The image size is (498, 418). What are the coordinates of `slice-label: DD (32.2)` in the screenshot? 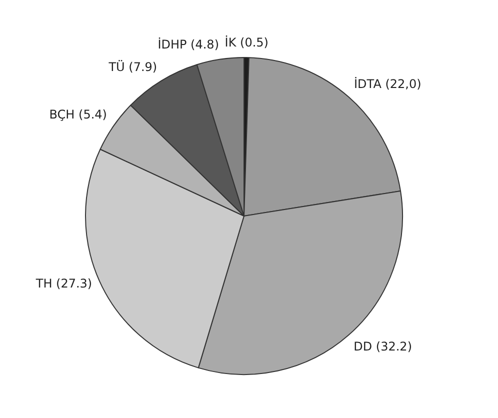 It's located at (383, 346).